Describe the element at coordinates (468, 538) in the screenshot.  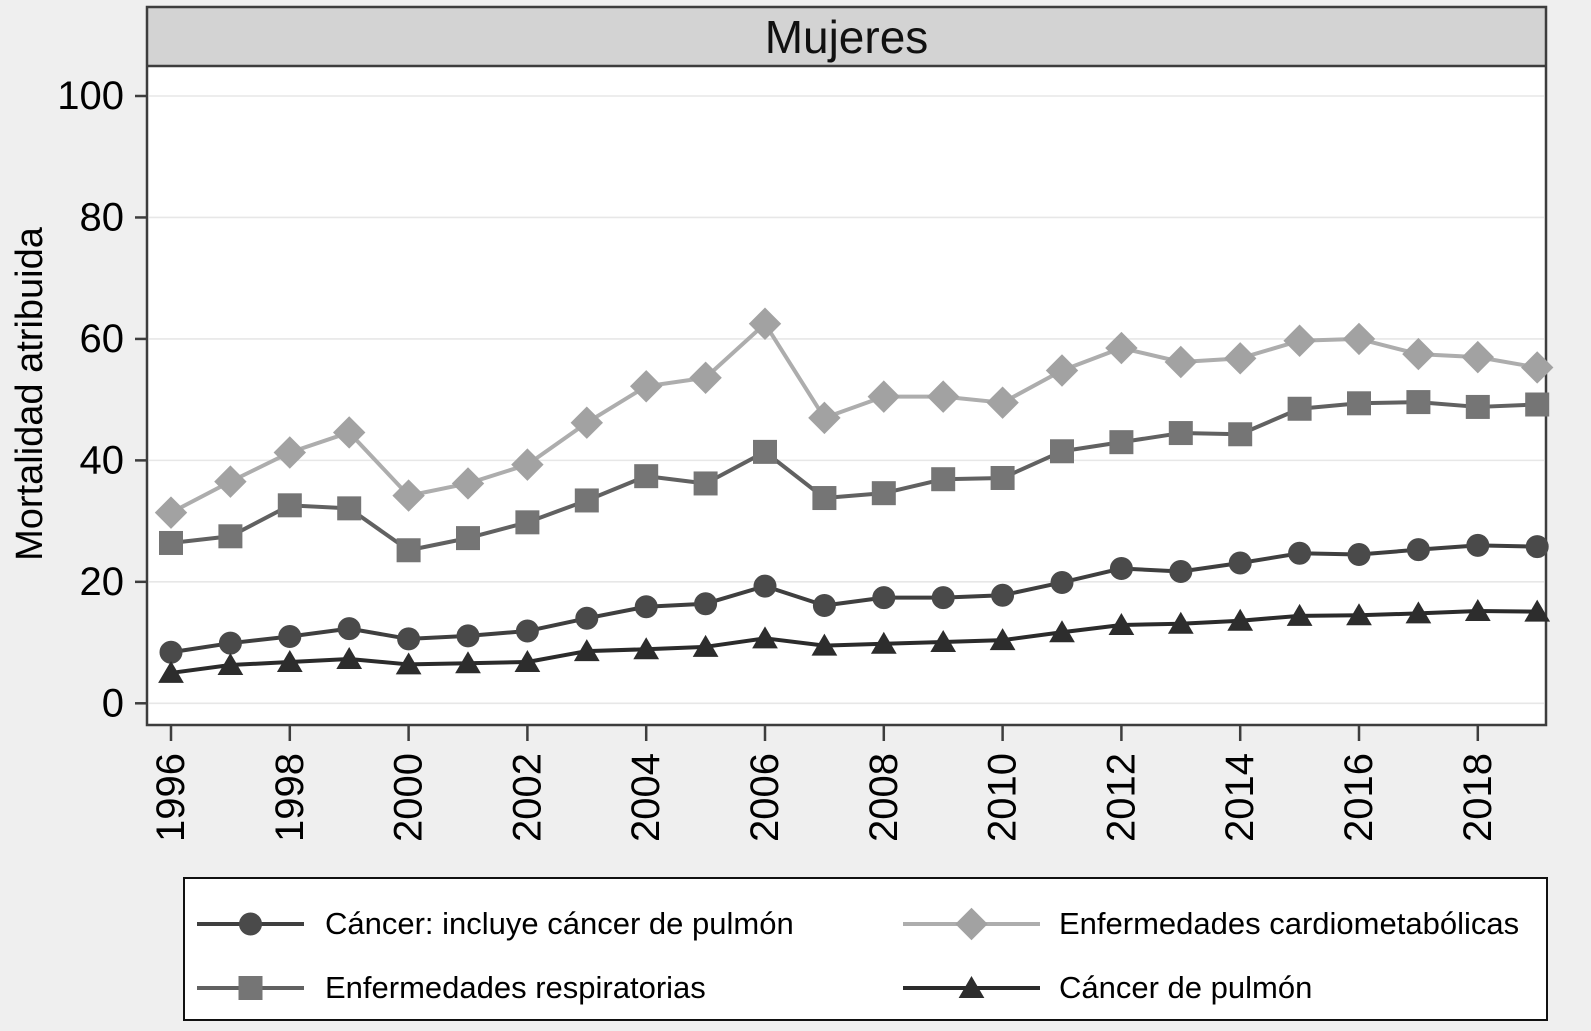
I see `marker-respiratorias-2001` at that location.